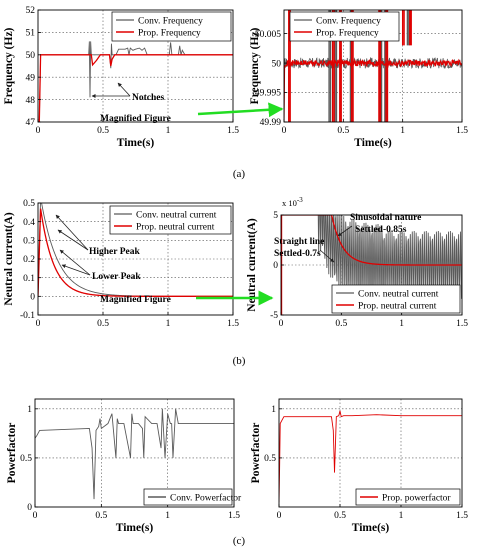 This screenshot has height=550, width=478. I want to click on caption-b: (b), so click(239, 361).